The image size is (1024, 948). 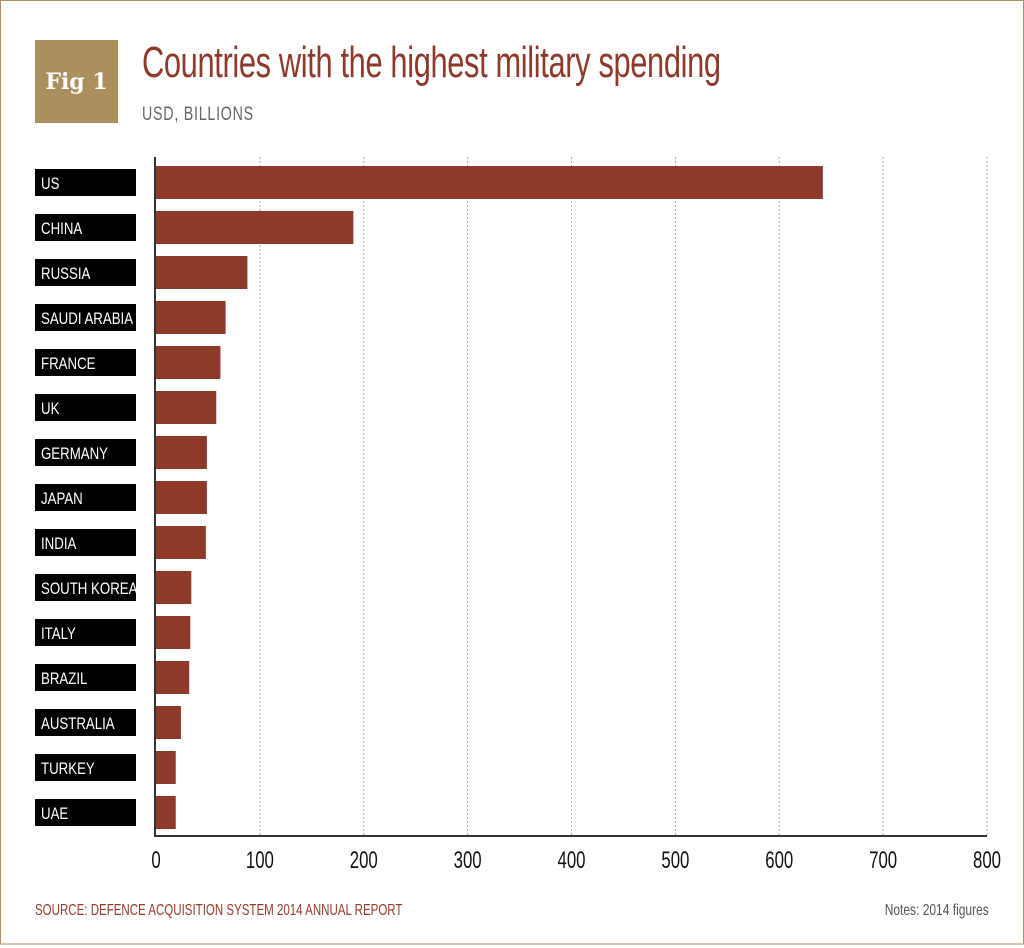 What do you see at coordinates (62, 229) in the screenshot?
I see `category-label: CHINA` at bounding box center [62, 229].